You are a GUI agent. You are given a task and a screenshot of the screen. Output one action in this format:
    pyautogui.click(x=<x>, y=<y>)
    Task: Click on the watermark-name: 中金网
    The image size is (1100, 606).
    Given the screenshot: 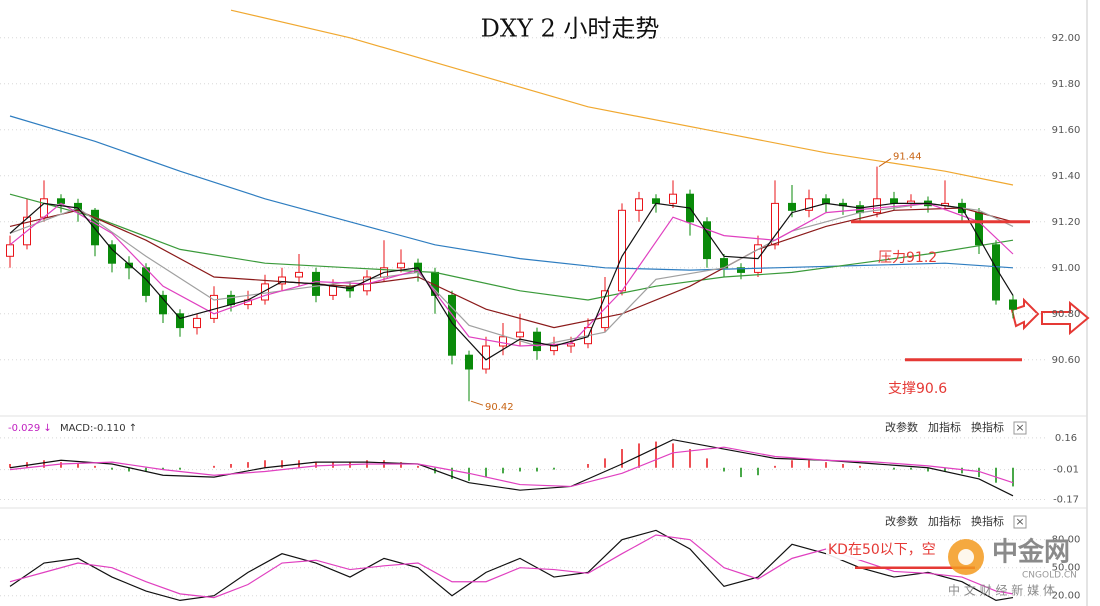 What is the action you would take?
    pyautogui.click(x=1031, y=552)
    